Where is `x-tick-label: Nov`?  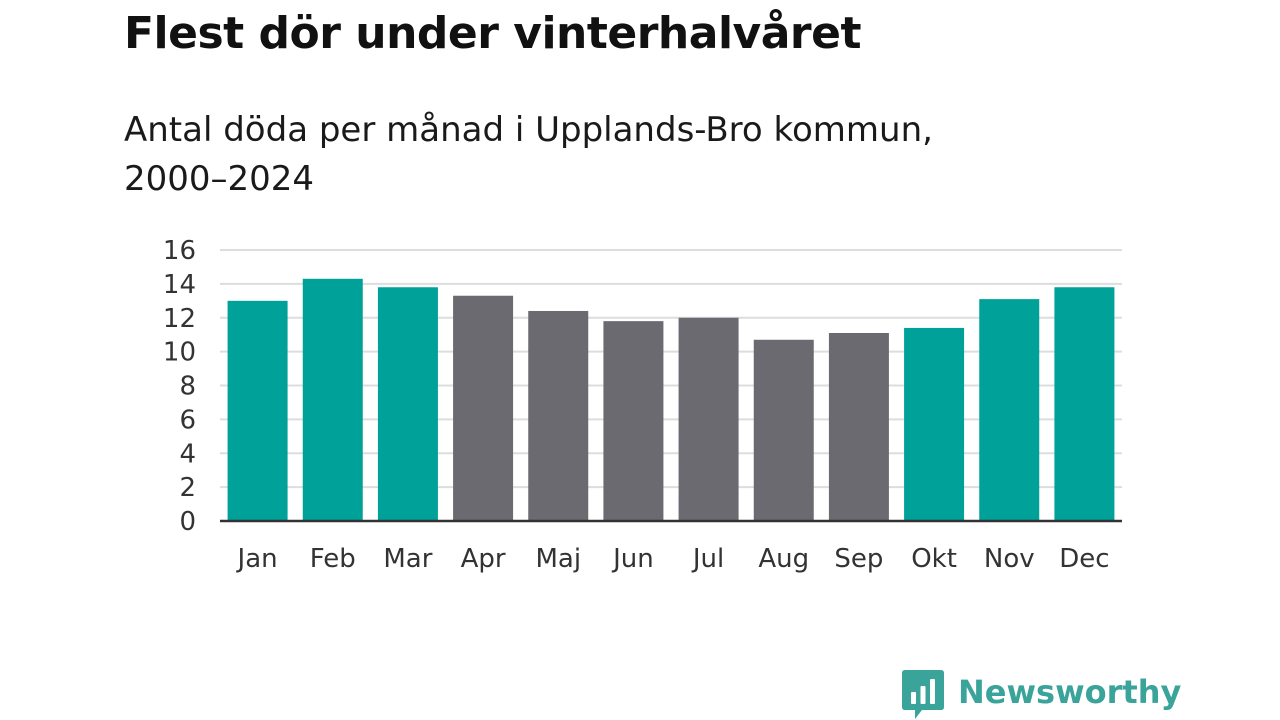 x-tick-label: Nov is located at coordinates (1009, 559).